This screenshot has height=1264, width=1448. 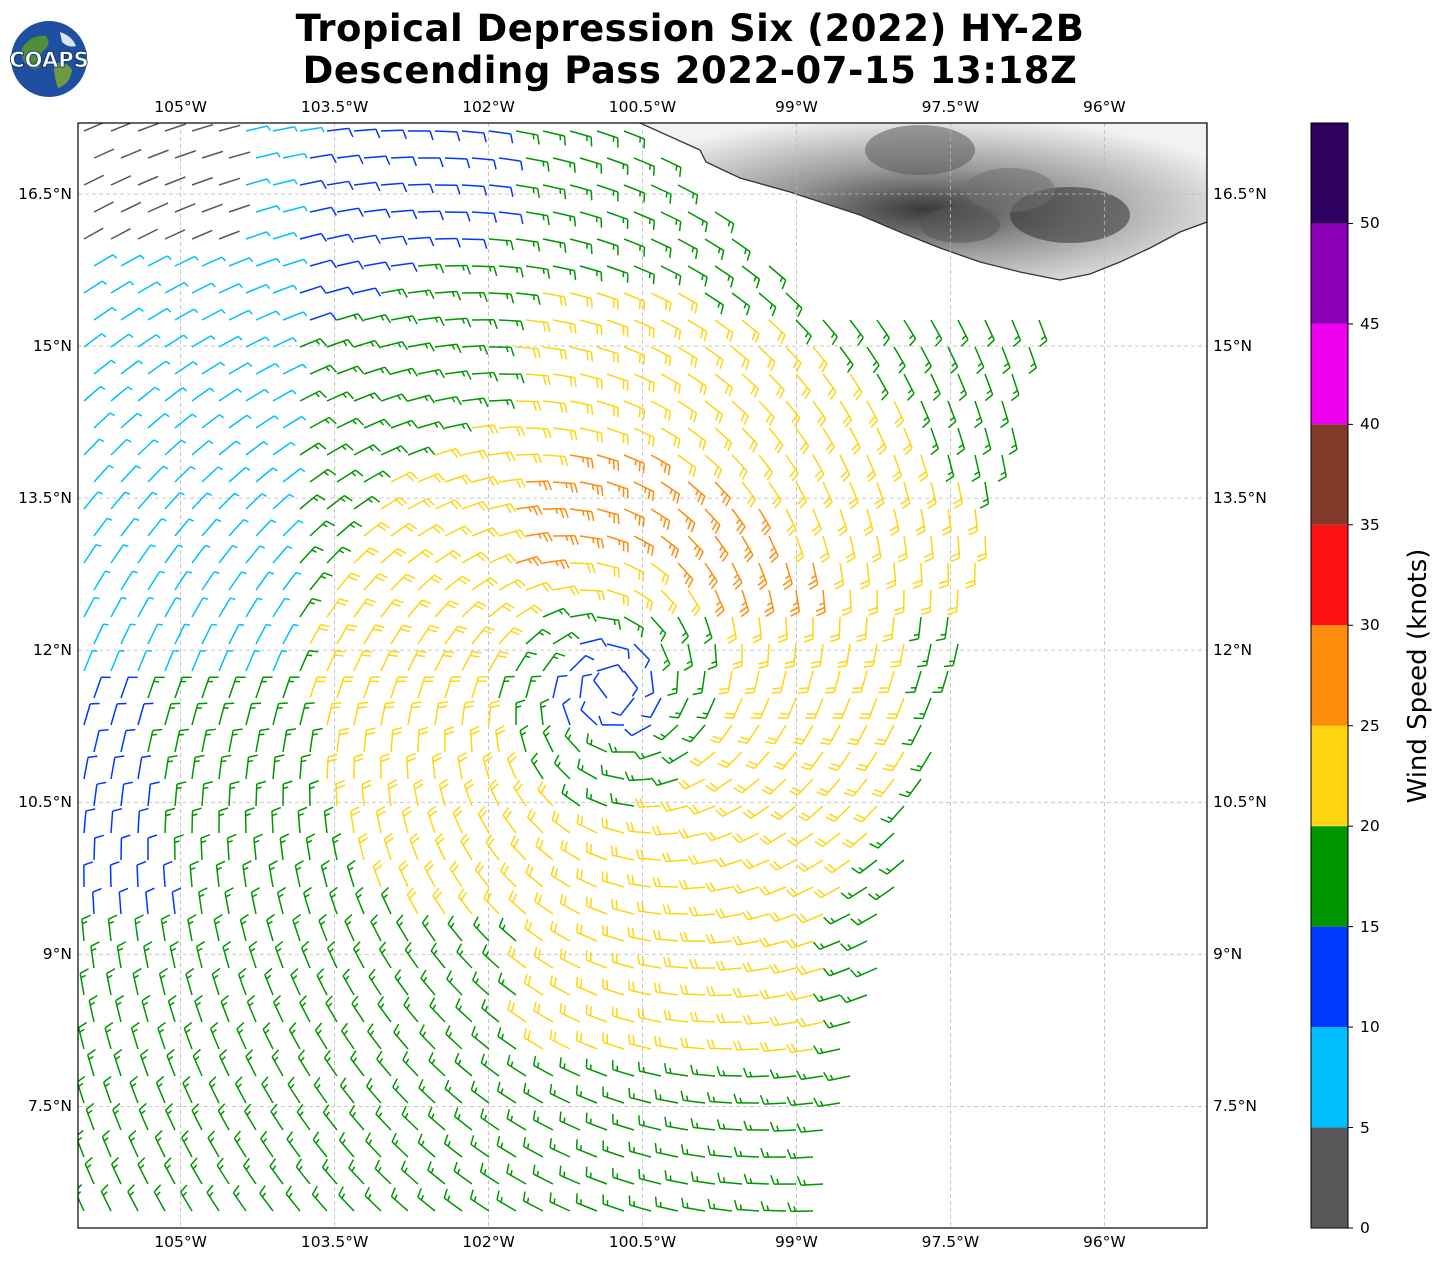 I want to click on x-tick-label-top: 99°W, so click(x=796, y=107).